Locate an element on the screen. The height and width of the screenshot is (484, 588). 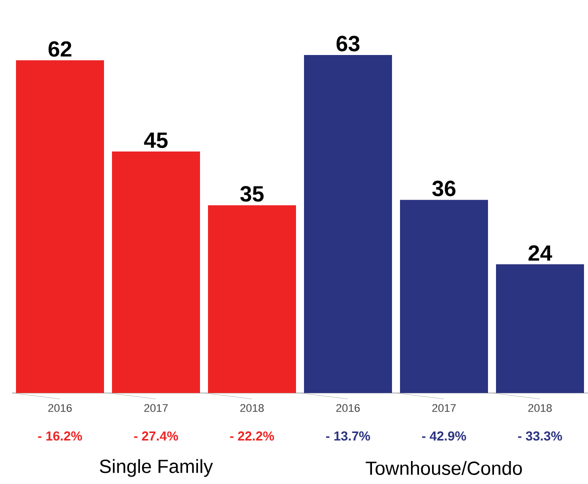
text: - 22.2% is located at coordinates (252, 436).